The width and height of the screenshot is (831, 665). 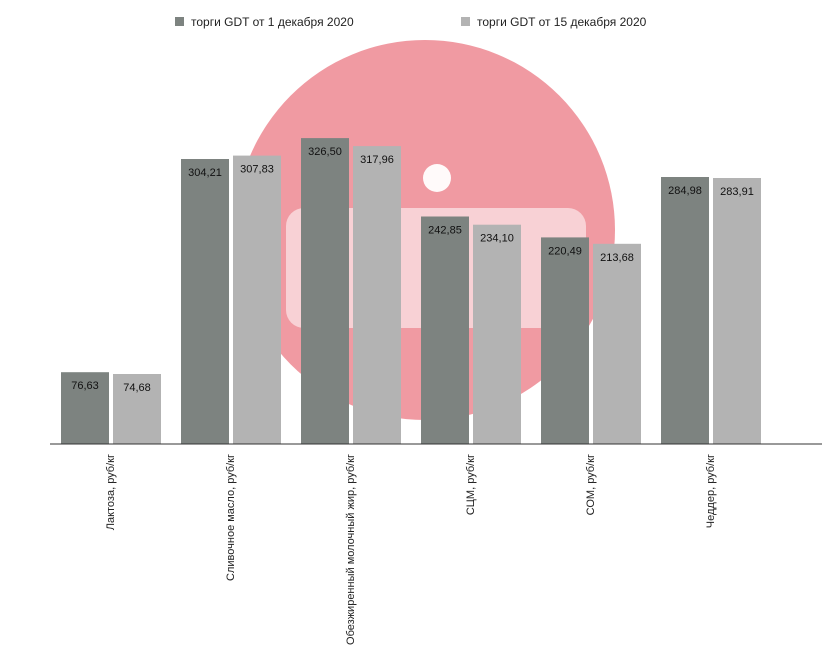 What do you see at coordinates (497, 239) in the screenshot?
I see `value-label-series-2-cat-4: 234,10` at bounding box center [497, 239].